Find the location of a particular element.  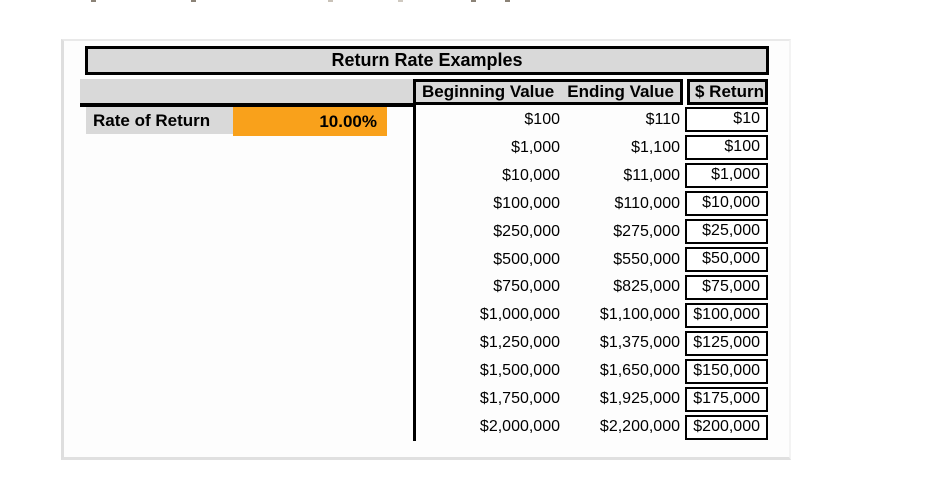

table-row: $1,000,000 $1,100,000 $100,000 is located at coordinates (592, 315).